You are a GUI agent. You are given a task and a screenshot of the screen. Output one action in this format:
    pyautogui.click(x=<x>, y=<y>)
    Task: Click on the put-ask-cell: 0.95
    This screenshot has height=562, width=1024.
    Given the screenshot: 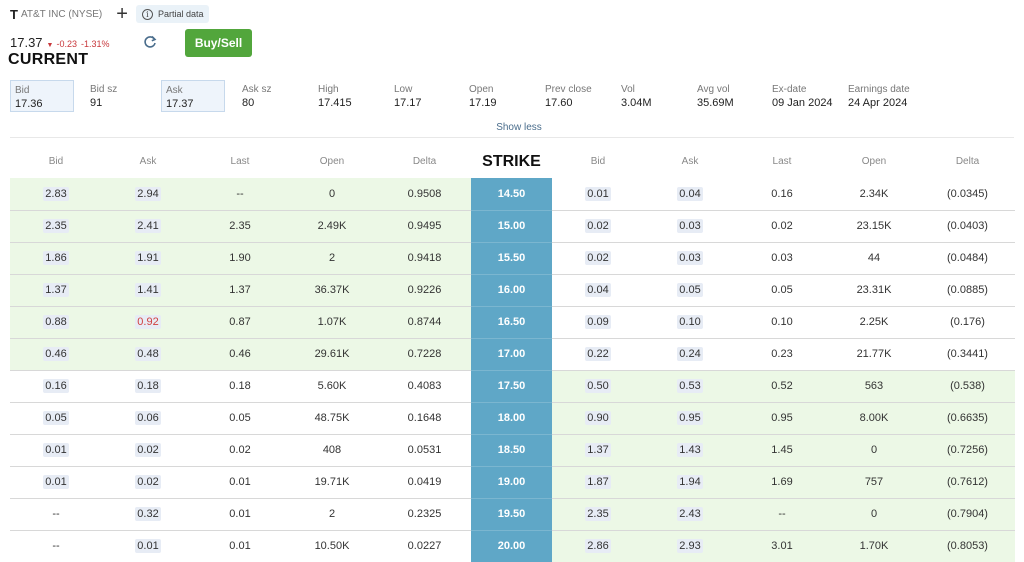 What is the action you would take?
    pyautogui.click(x=690, y=418)
    